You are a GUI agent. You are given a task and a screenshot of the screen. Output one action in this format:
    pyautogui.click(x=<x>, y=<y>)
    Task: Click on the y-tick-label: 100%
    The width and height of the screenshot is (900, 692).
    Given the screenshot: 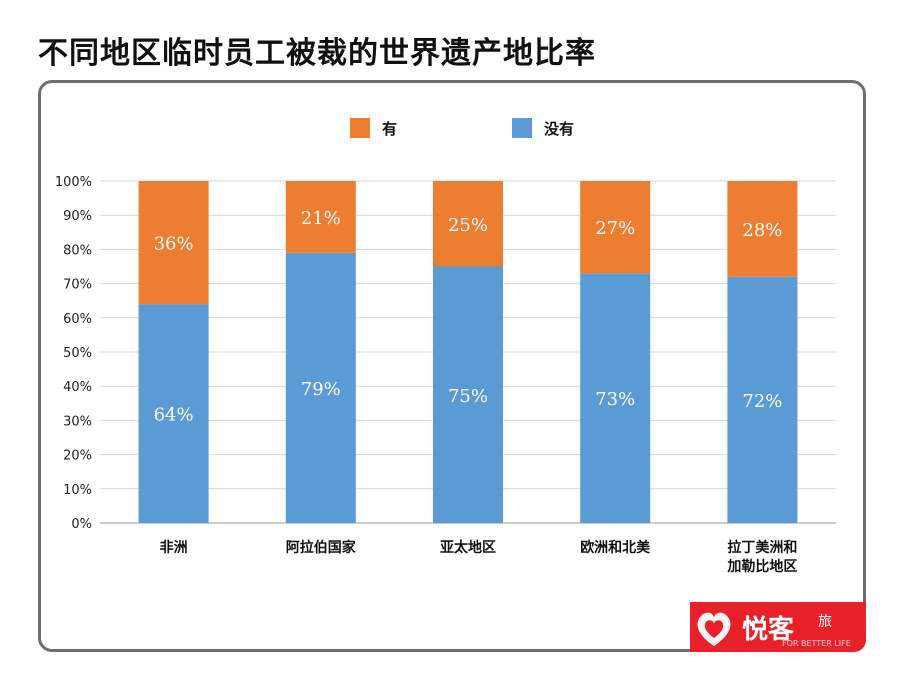 What is the action you would take?
    pyautogui.click(x=73, y=182)
    